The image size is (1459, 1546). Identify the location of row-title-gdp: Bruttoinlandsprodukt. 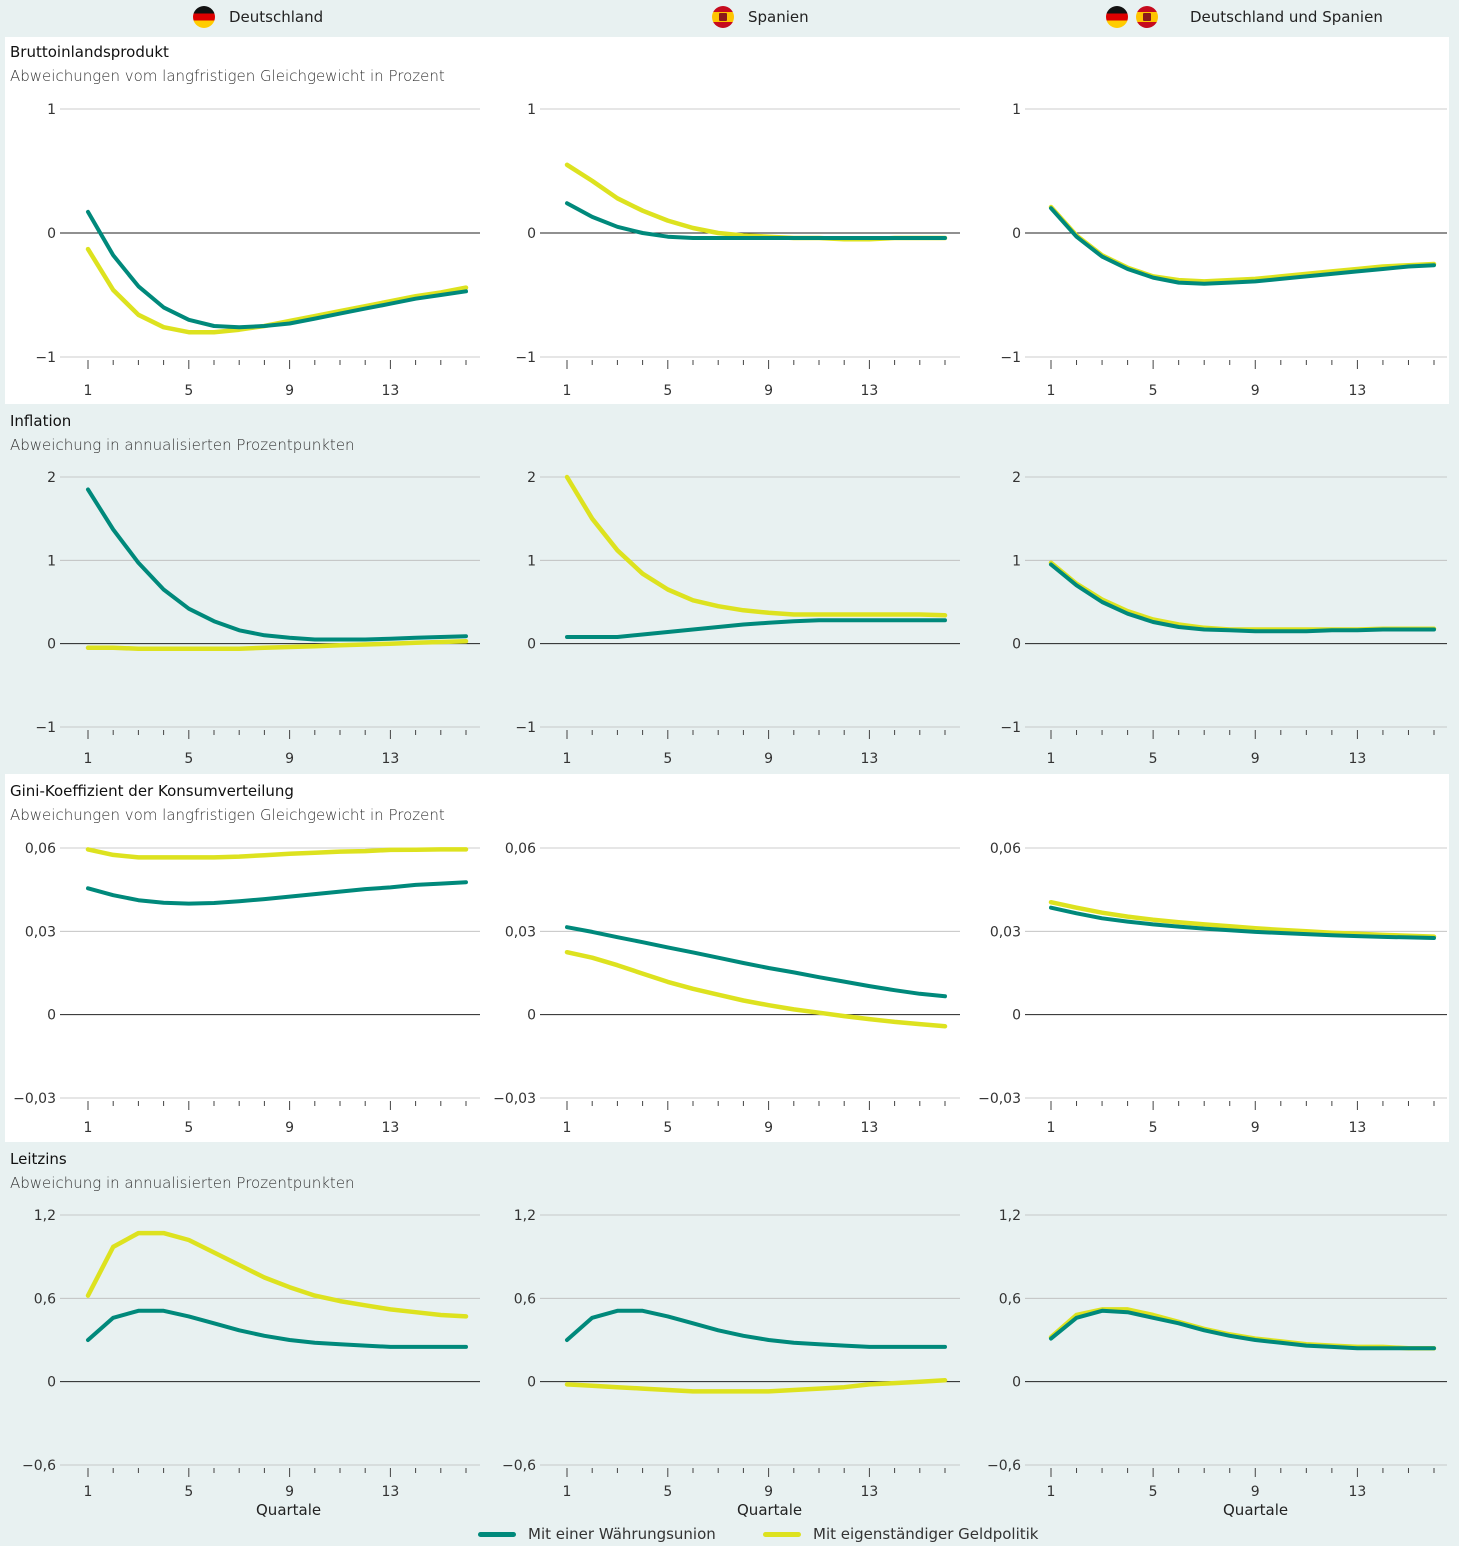
(89, 52).